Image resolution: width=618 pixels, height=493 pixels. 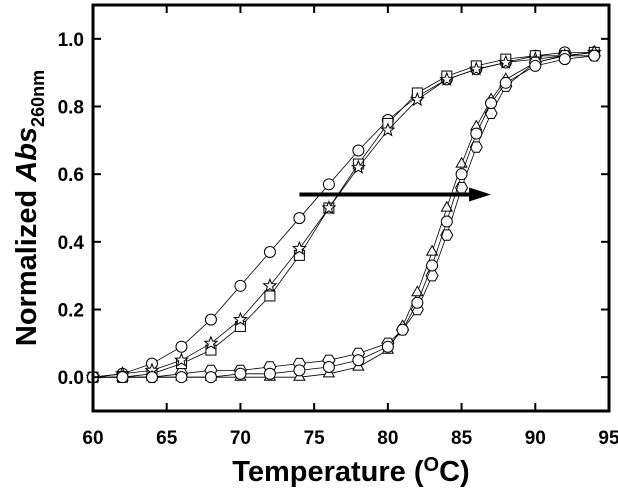 I want to click on x-axis-title: Temperature (OC), so click(x=350, y=471).